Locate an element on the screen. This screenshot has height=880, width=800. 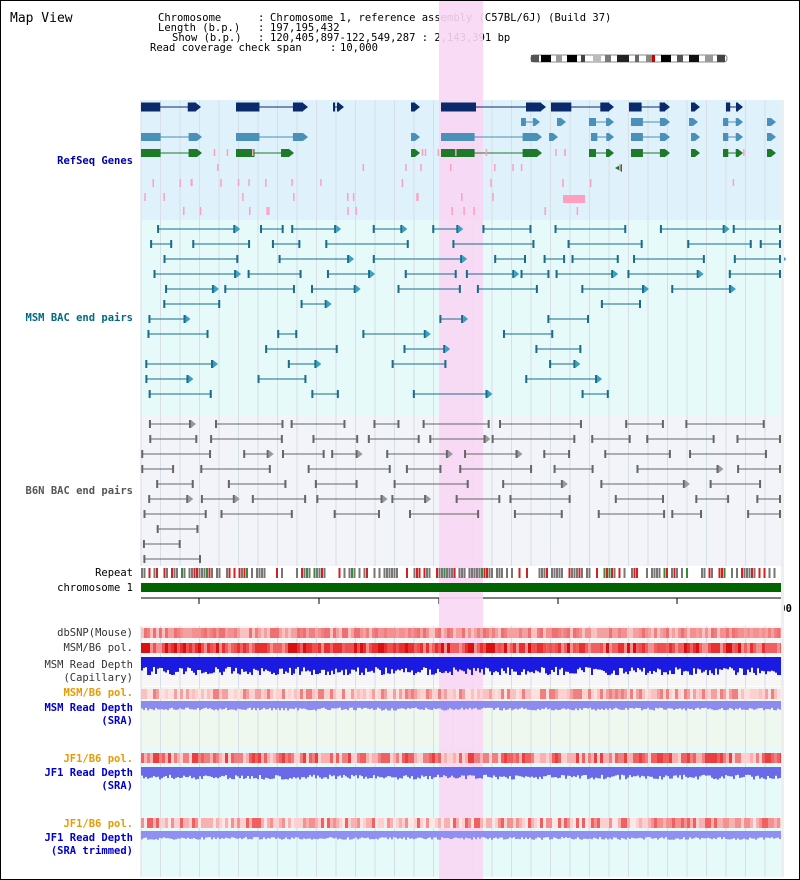
chromosome-ideogram is located at coordinates (629, 58).